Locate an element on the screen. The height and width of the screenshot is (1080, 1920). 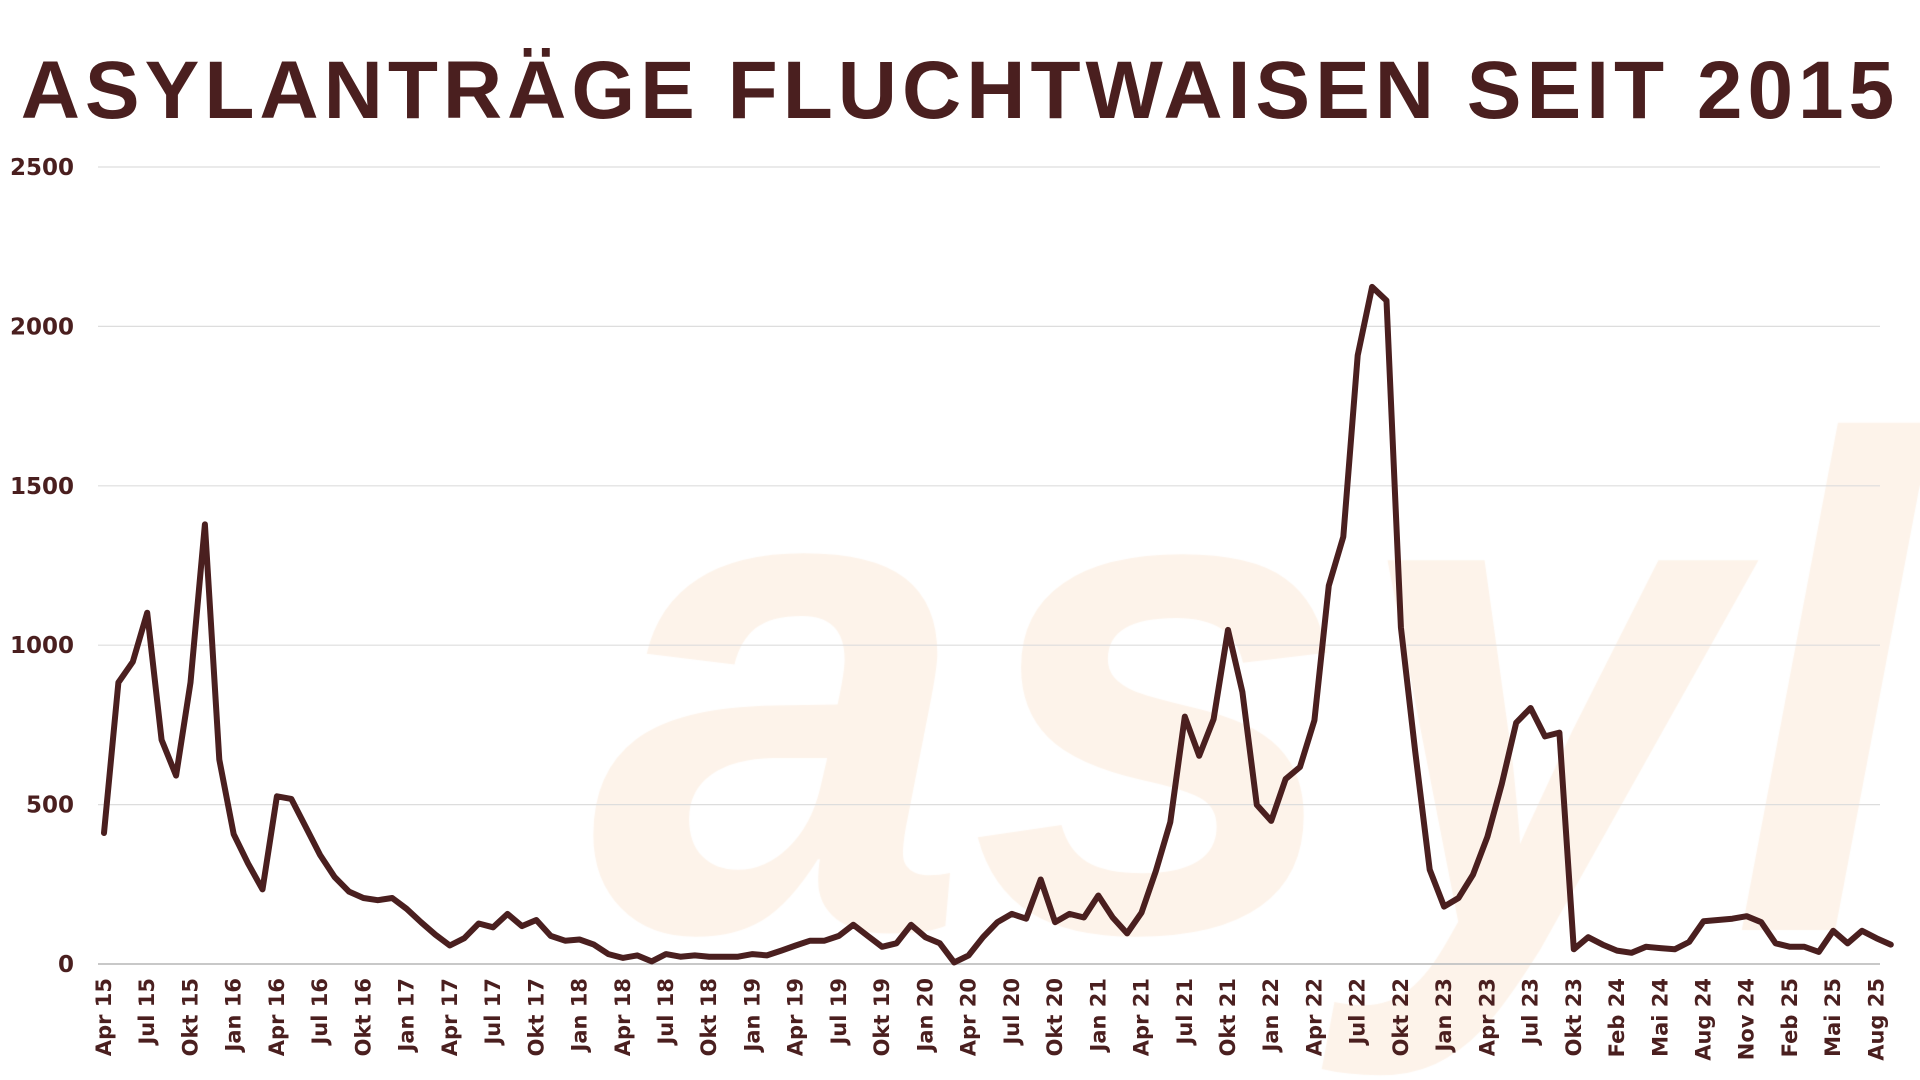
x-tick-label: Jul 21 is located at coordinates (1185, 1012).